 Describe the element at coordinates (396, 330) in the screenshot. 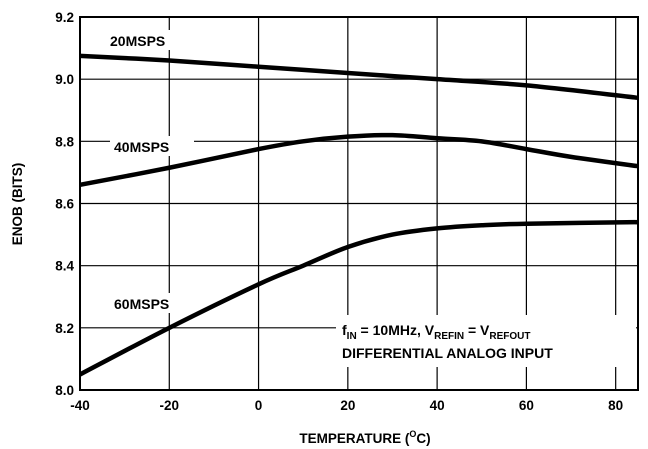

I see `annotation-freq: = 10MHz, V` at that location.